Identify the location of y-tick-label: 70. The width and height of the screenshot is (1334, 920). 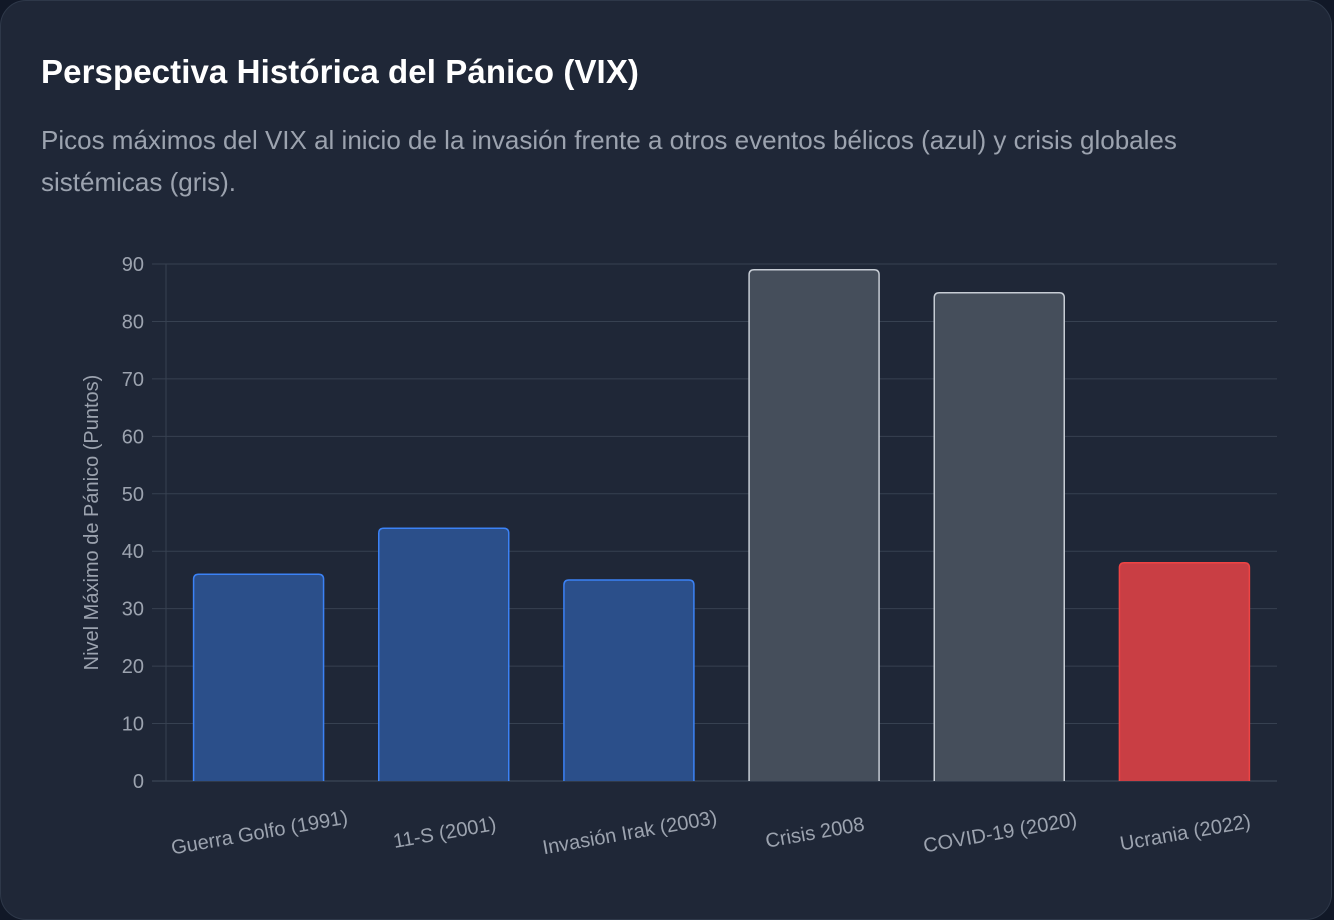
(133, 380).